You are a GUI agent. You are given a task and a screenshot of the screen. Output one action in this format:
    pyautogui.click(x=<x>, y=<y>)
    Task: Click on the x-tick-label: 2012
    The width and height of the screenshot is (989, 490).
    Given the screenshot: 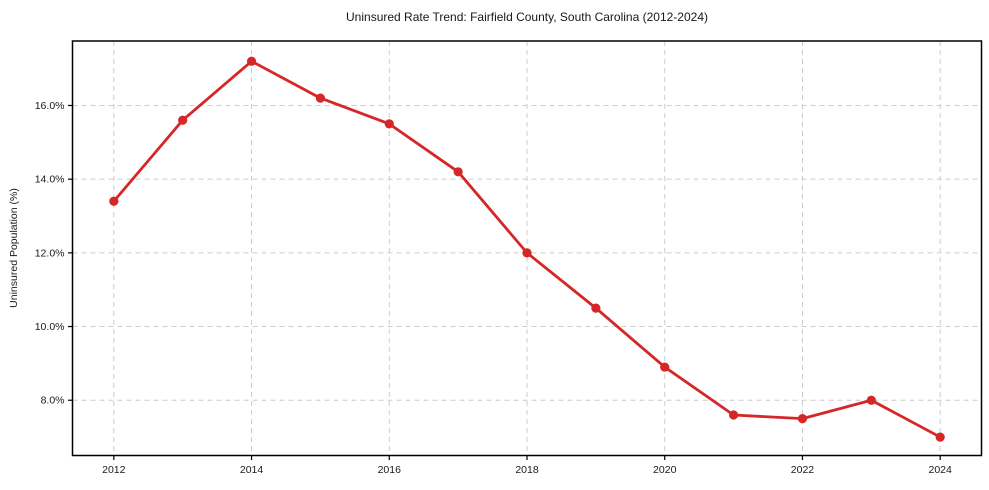 What is the action you would take?
    pyautogui.click(x=114, y=470)
    